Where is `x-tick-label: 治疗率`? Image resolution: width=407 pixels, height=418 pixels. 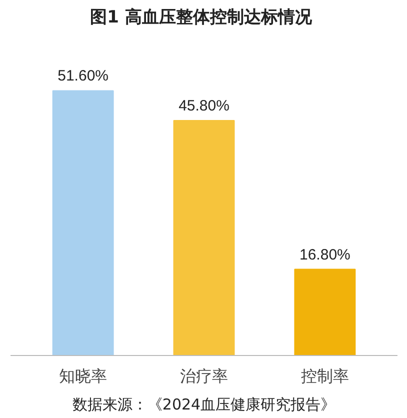
x-tick-label: 治疗率 is located at coordinates (204, 376).